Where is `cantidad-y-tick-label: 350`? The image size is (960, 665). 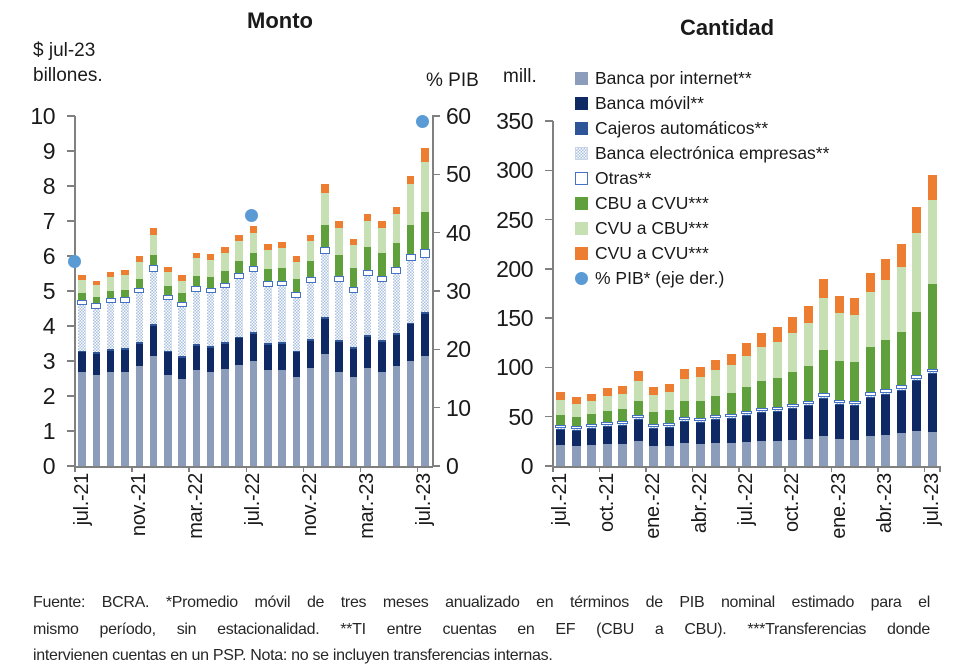
cantidad-y-tick-label: 350 is located at coordinates (514, 121).